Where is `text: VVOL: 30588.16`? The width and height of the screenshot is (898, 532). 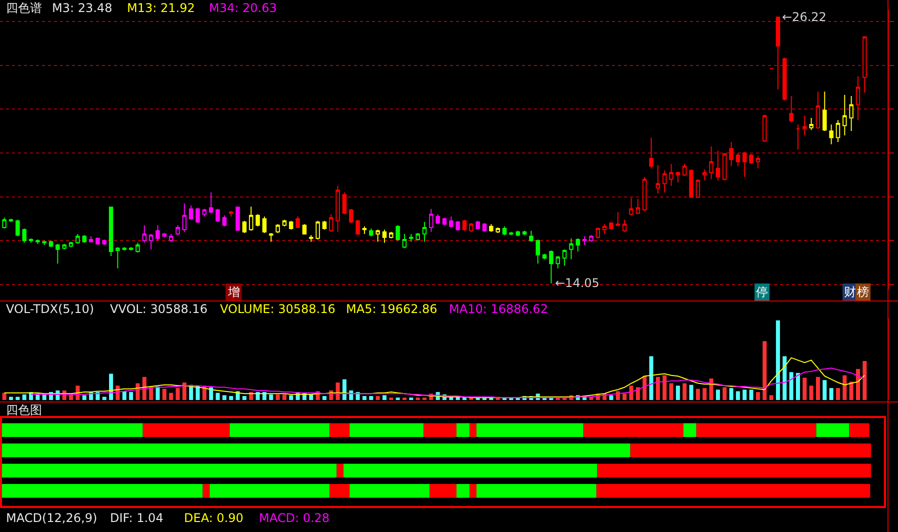 text: VVOL: 30588.16 is located at coordinates (159, 309).